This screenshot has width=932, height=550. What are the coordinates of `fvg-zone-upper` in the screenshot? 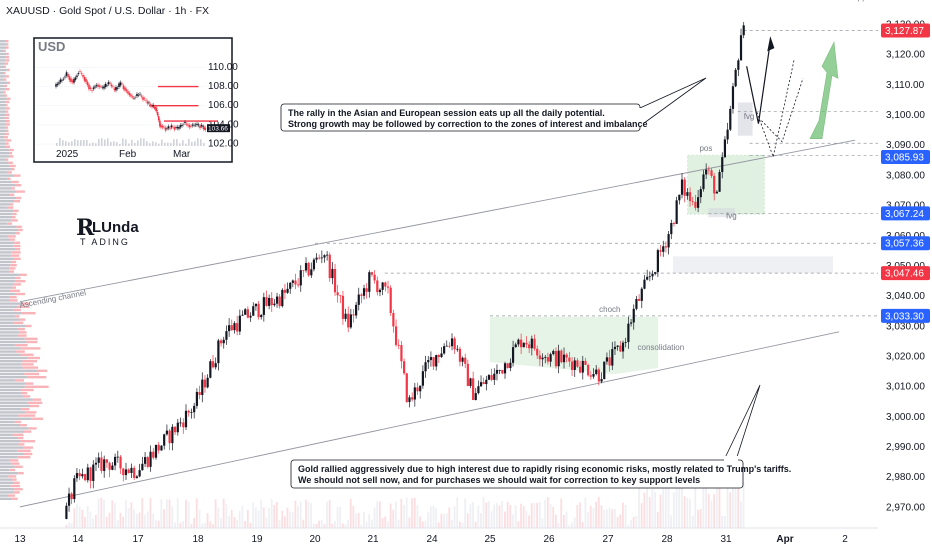 It's located at (745, 119).